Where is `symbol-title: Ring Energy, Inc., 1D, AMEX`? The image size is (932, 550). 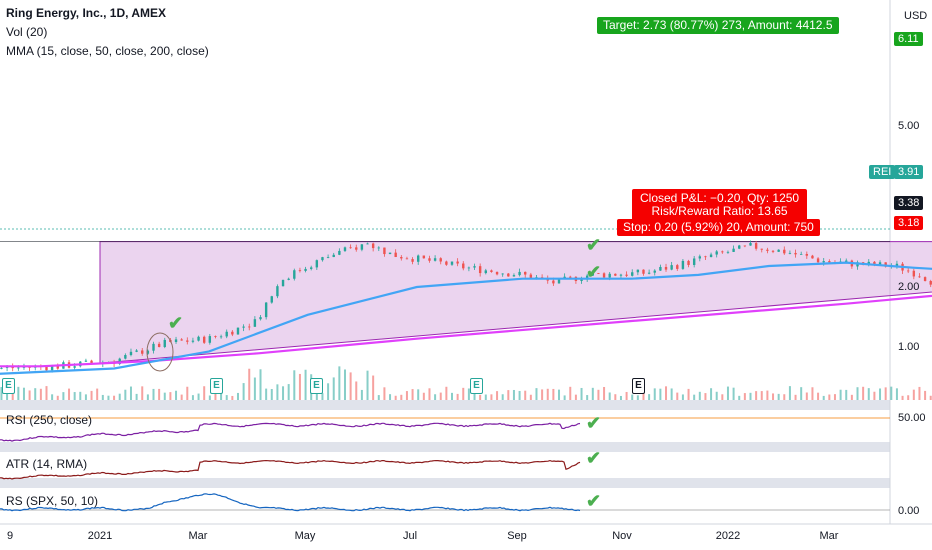
symbol-title: Ring Energy, Inc., 1D, AMEX is located at coordinates (86, 13).